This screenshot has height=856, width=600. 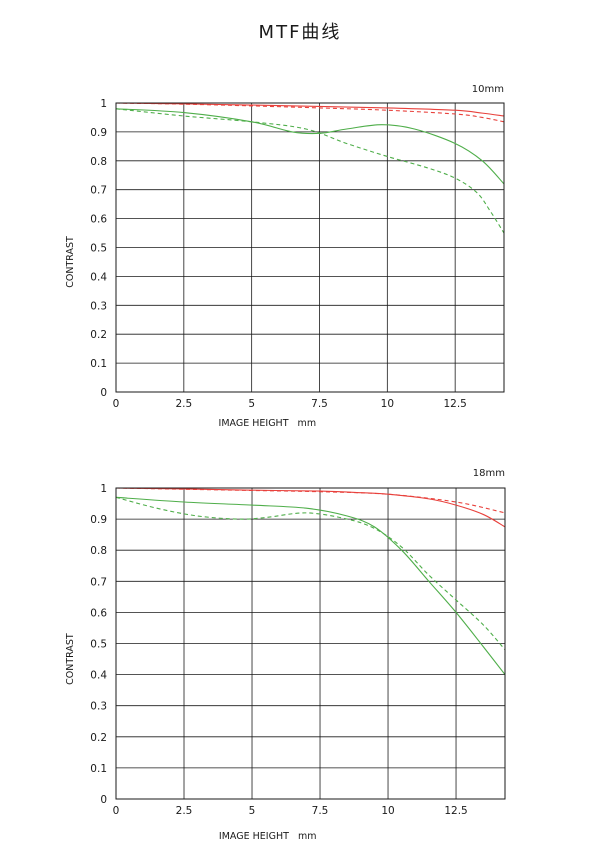 What do you see at coordinates (489, 473) in the screenshot?
I see `focal-length-label: 18mm` at bounding box center [489, 473].